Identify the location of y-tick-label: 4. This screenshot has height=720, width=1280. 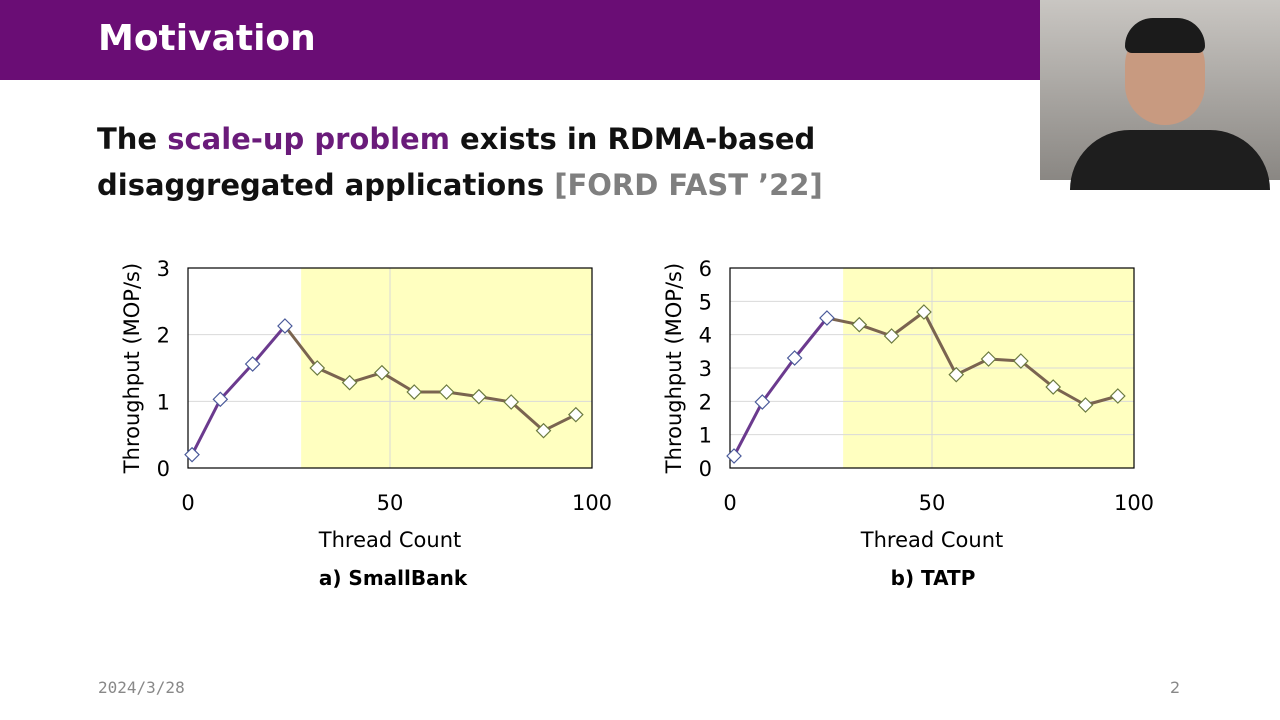
(705, 336).